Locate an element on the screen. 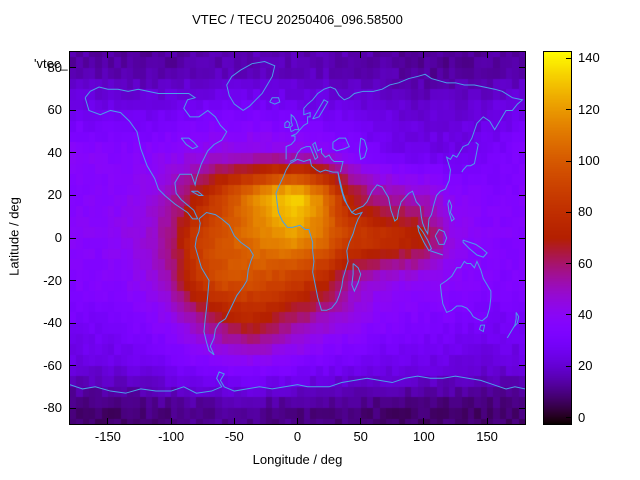  coastline-java is located at coordinates (436, 253).